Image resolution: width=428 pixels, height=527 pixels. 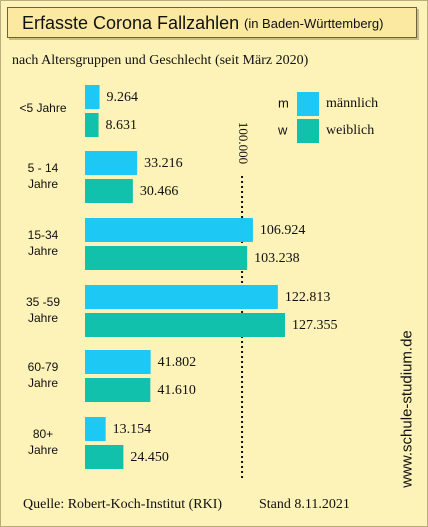 What do you see at coordinates (43, 302) in the screenshot?
I see `category-label: 35 -59` at bounding box center [43, 302].